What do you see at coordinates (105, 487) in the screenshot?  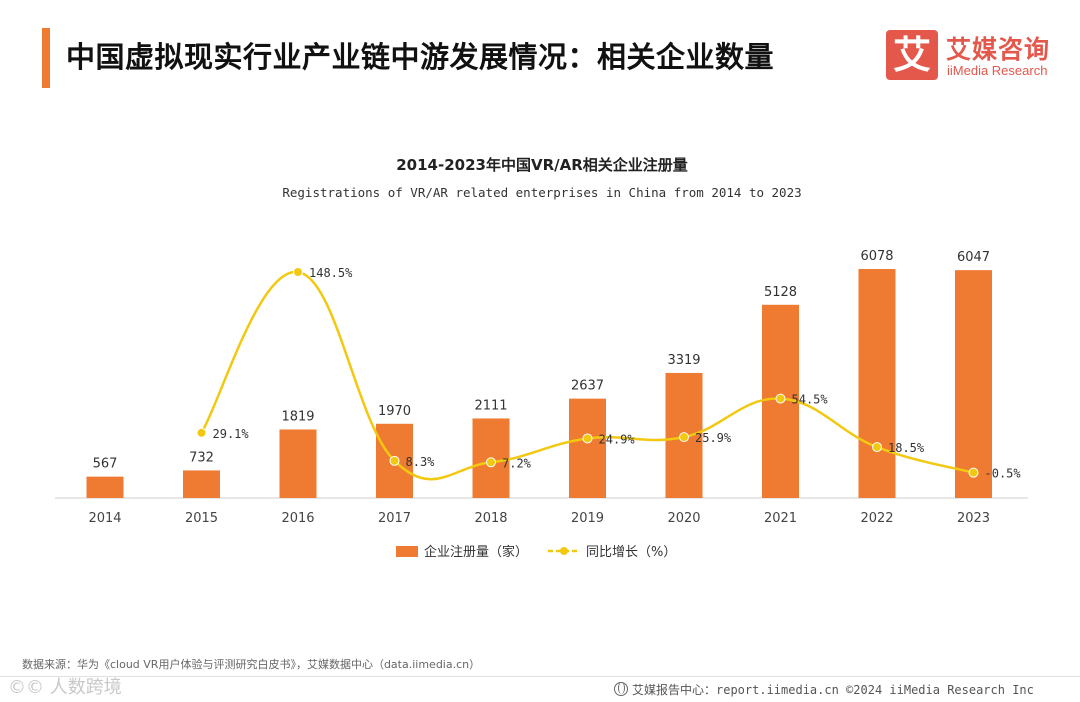 I see `bar-2014` at bounding box center [105, 487].